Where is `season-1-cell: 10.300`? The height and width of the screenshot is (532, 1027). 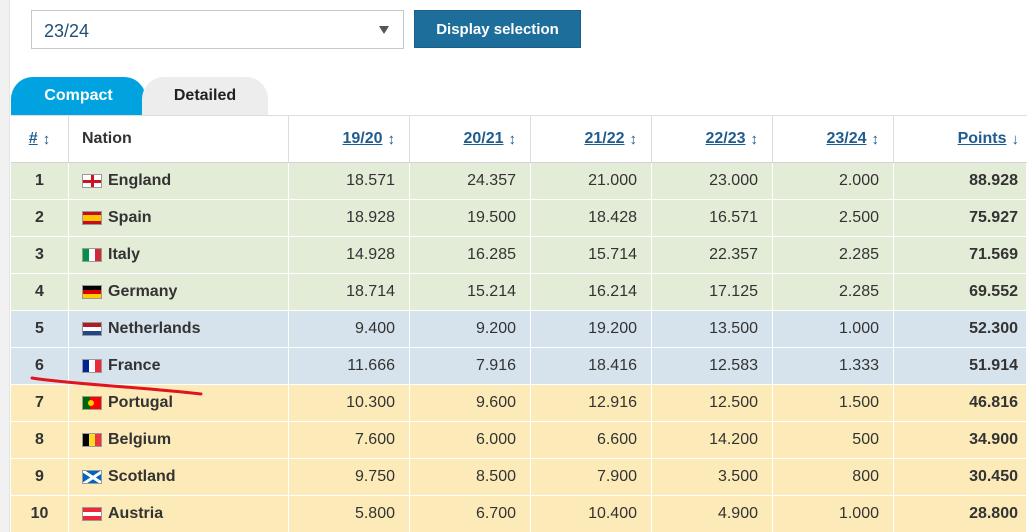 season-1-cell: 10.300 is located at coordinates (349, 403).